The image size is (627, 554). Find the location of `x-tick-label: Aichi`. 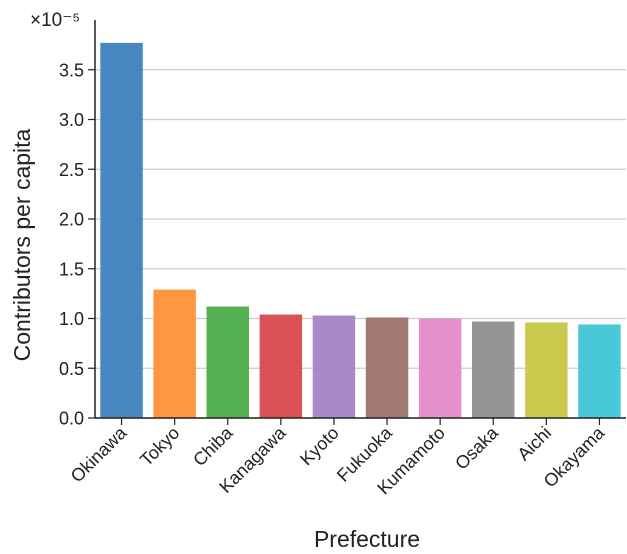

x-tick-label: Aichi is located at coordinates (534, 444).